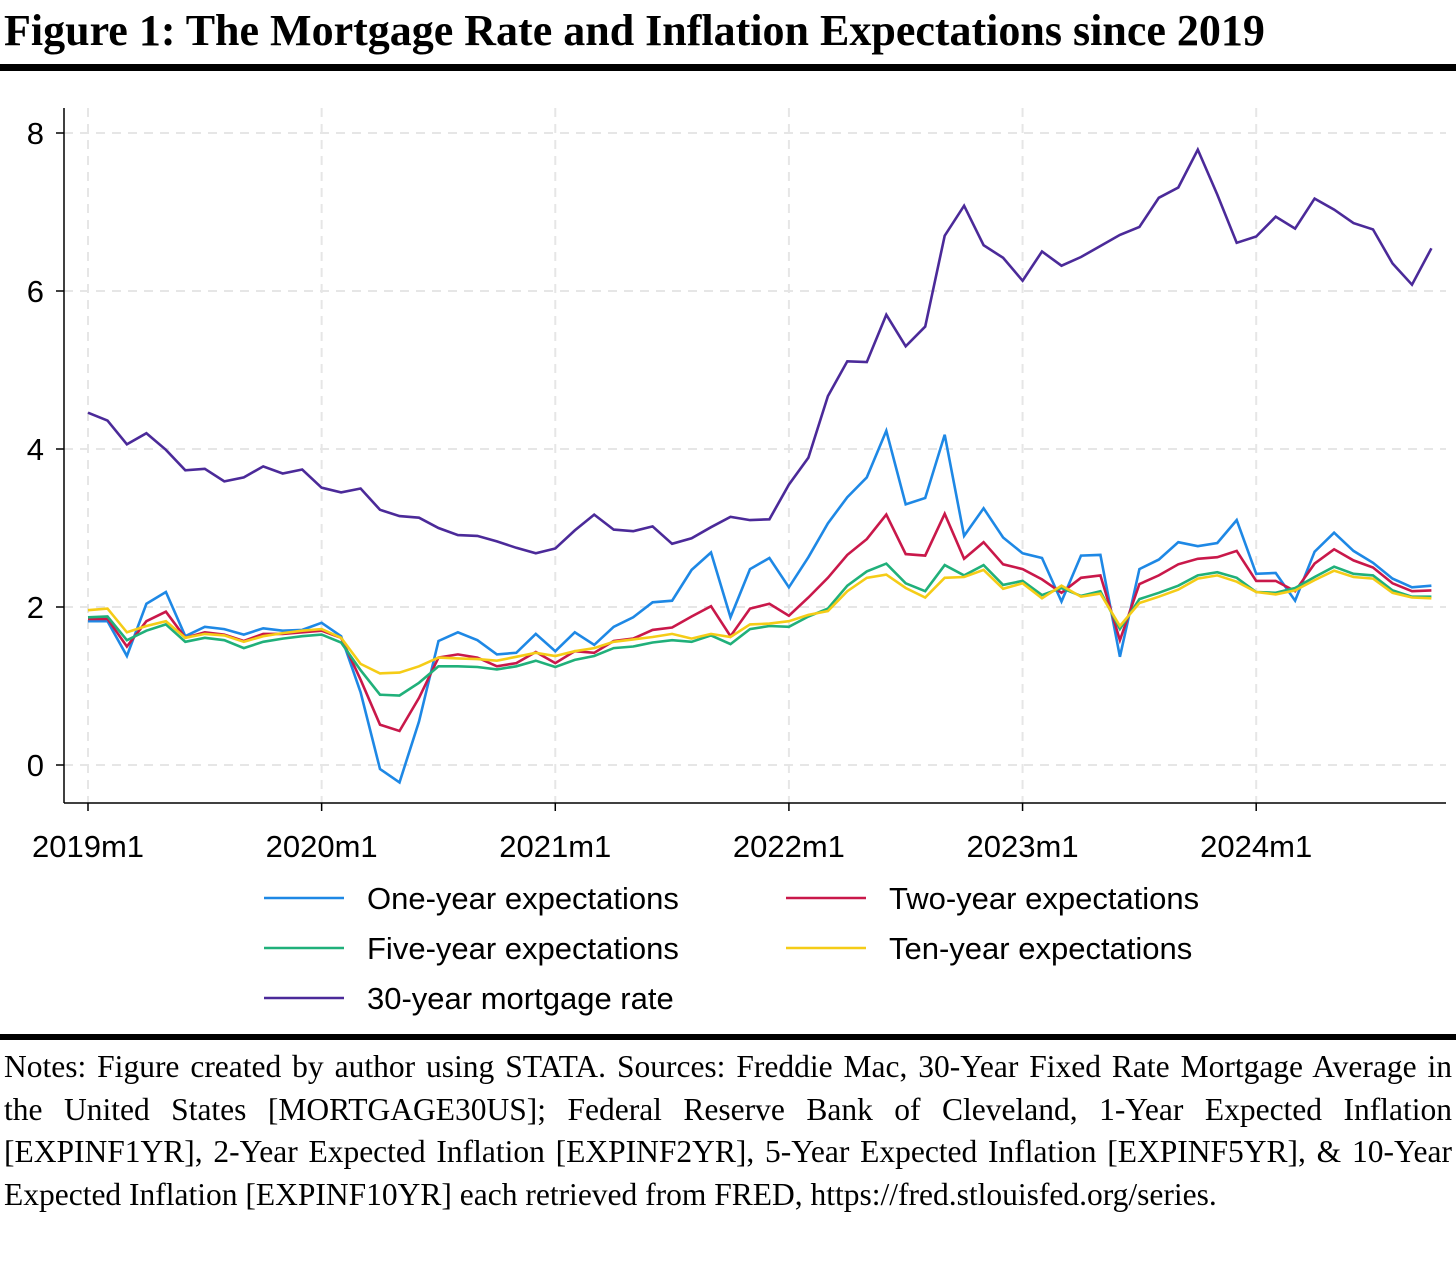 The image size is (1456, 1264). I want to click on y-tick-label: 4, so click(35, 449).